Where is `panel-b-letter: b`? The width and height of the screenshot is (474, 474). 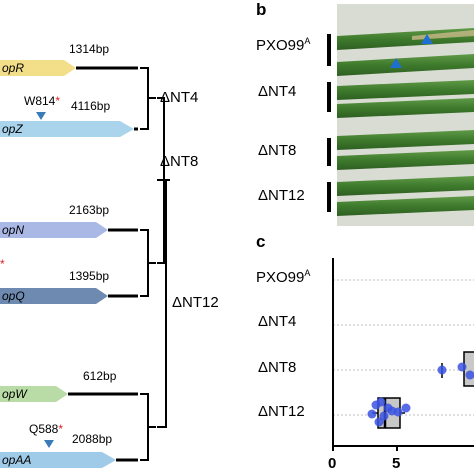 panel-b-letter: b is located at coordinates (261, 9).